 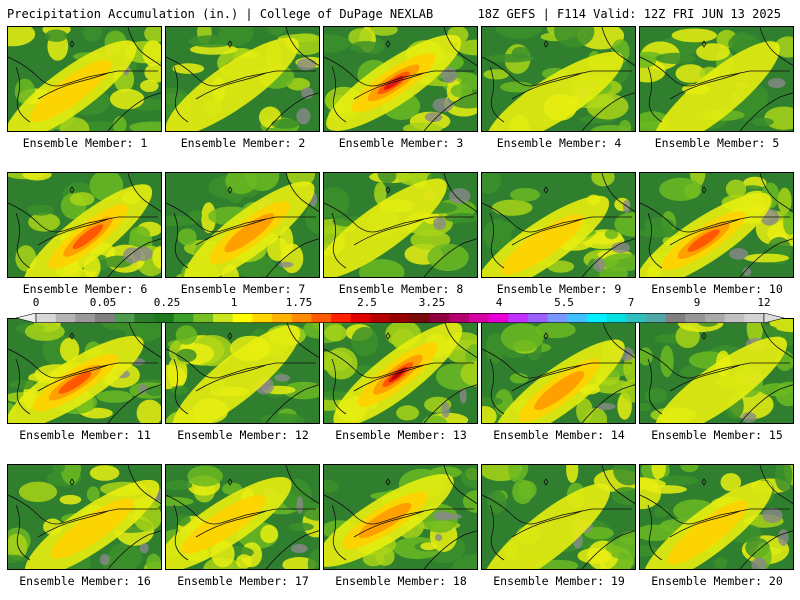 I want to click on colorbar-low-arrow, so click(x=26, y=318).